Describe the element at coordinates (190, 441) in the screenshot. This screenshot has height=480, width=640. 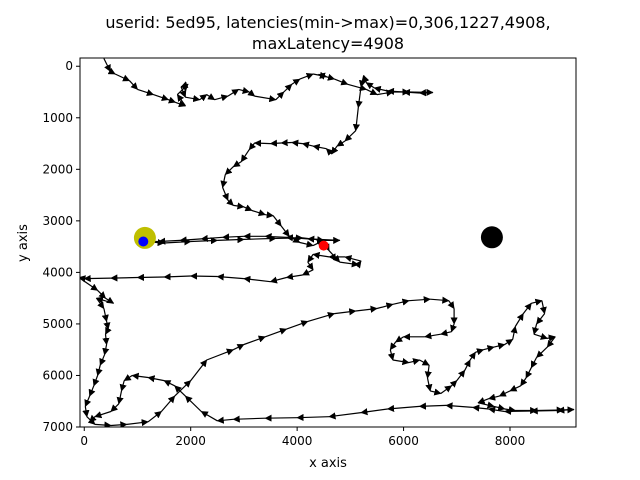
I see `x-tick-label: 2000` at that location.